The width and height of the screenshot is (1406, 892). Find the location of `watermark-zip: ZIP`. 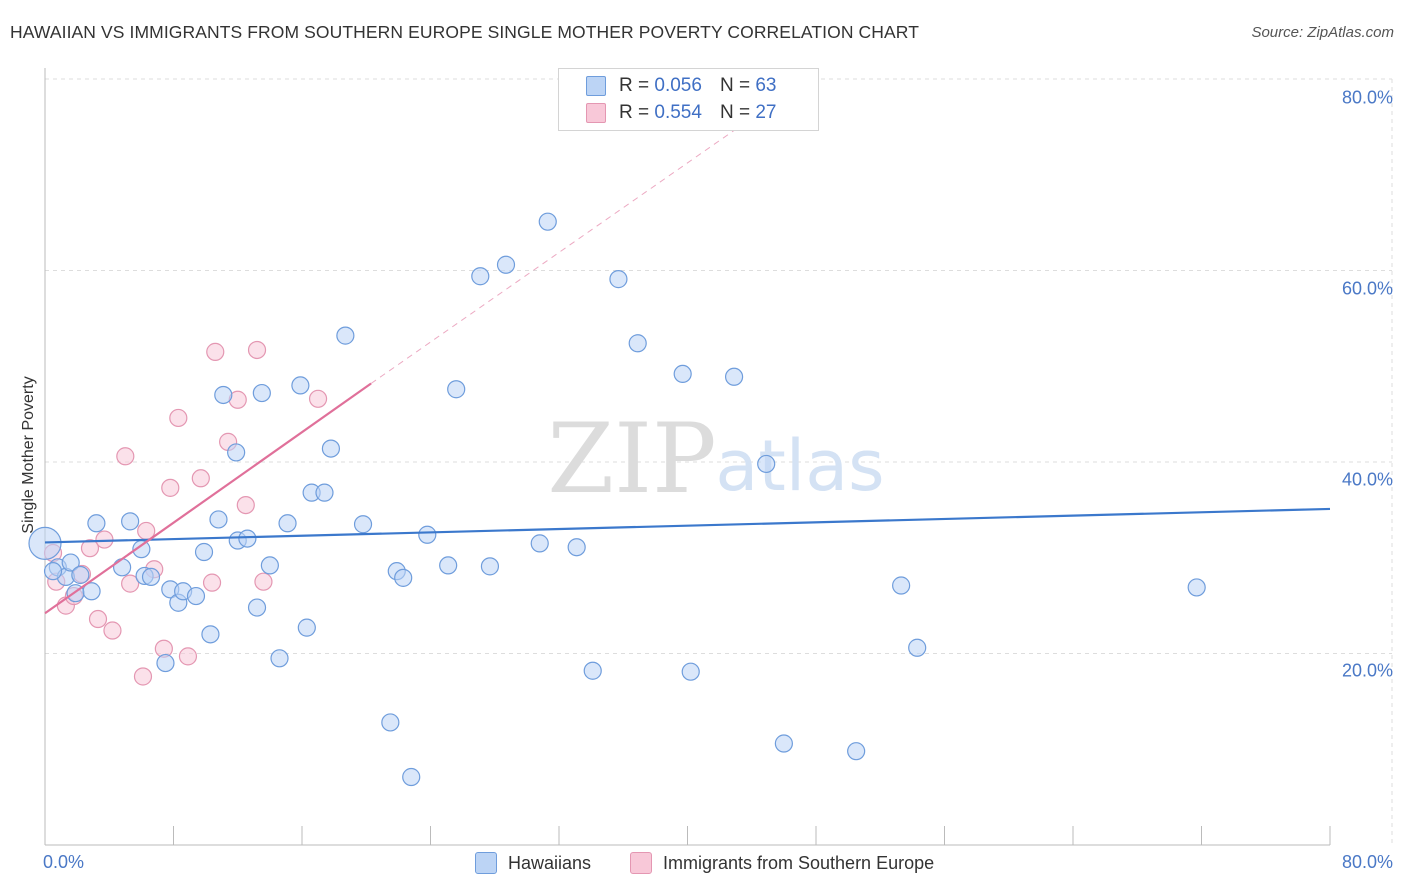

watermark-zip: ZIP is located at coordinates (631, 459).